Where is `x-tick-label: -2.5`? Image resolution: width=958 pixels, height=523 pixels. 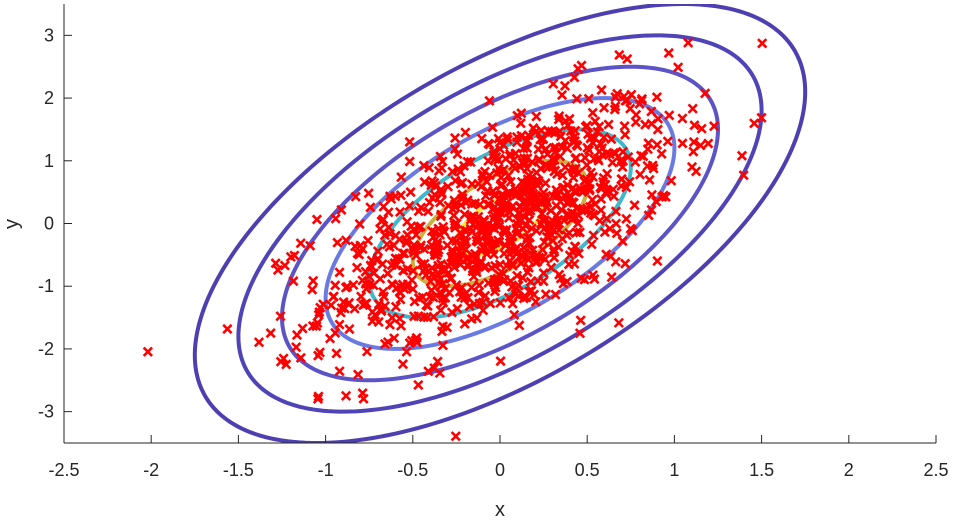
x-tick-label: -2.5 is located at coordinates (63, 470).